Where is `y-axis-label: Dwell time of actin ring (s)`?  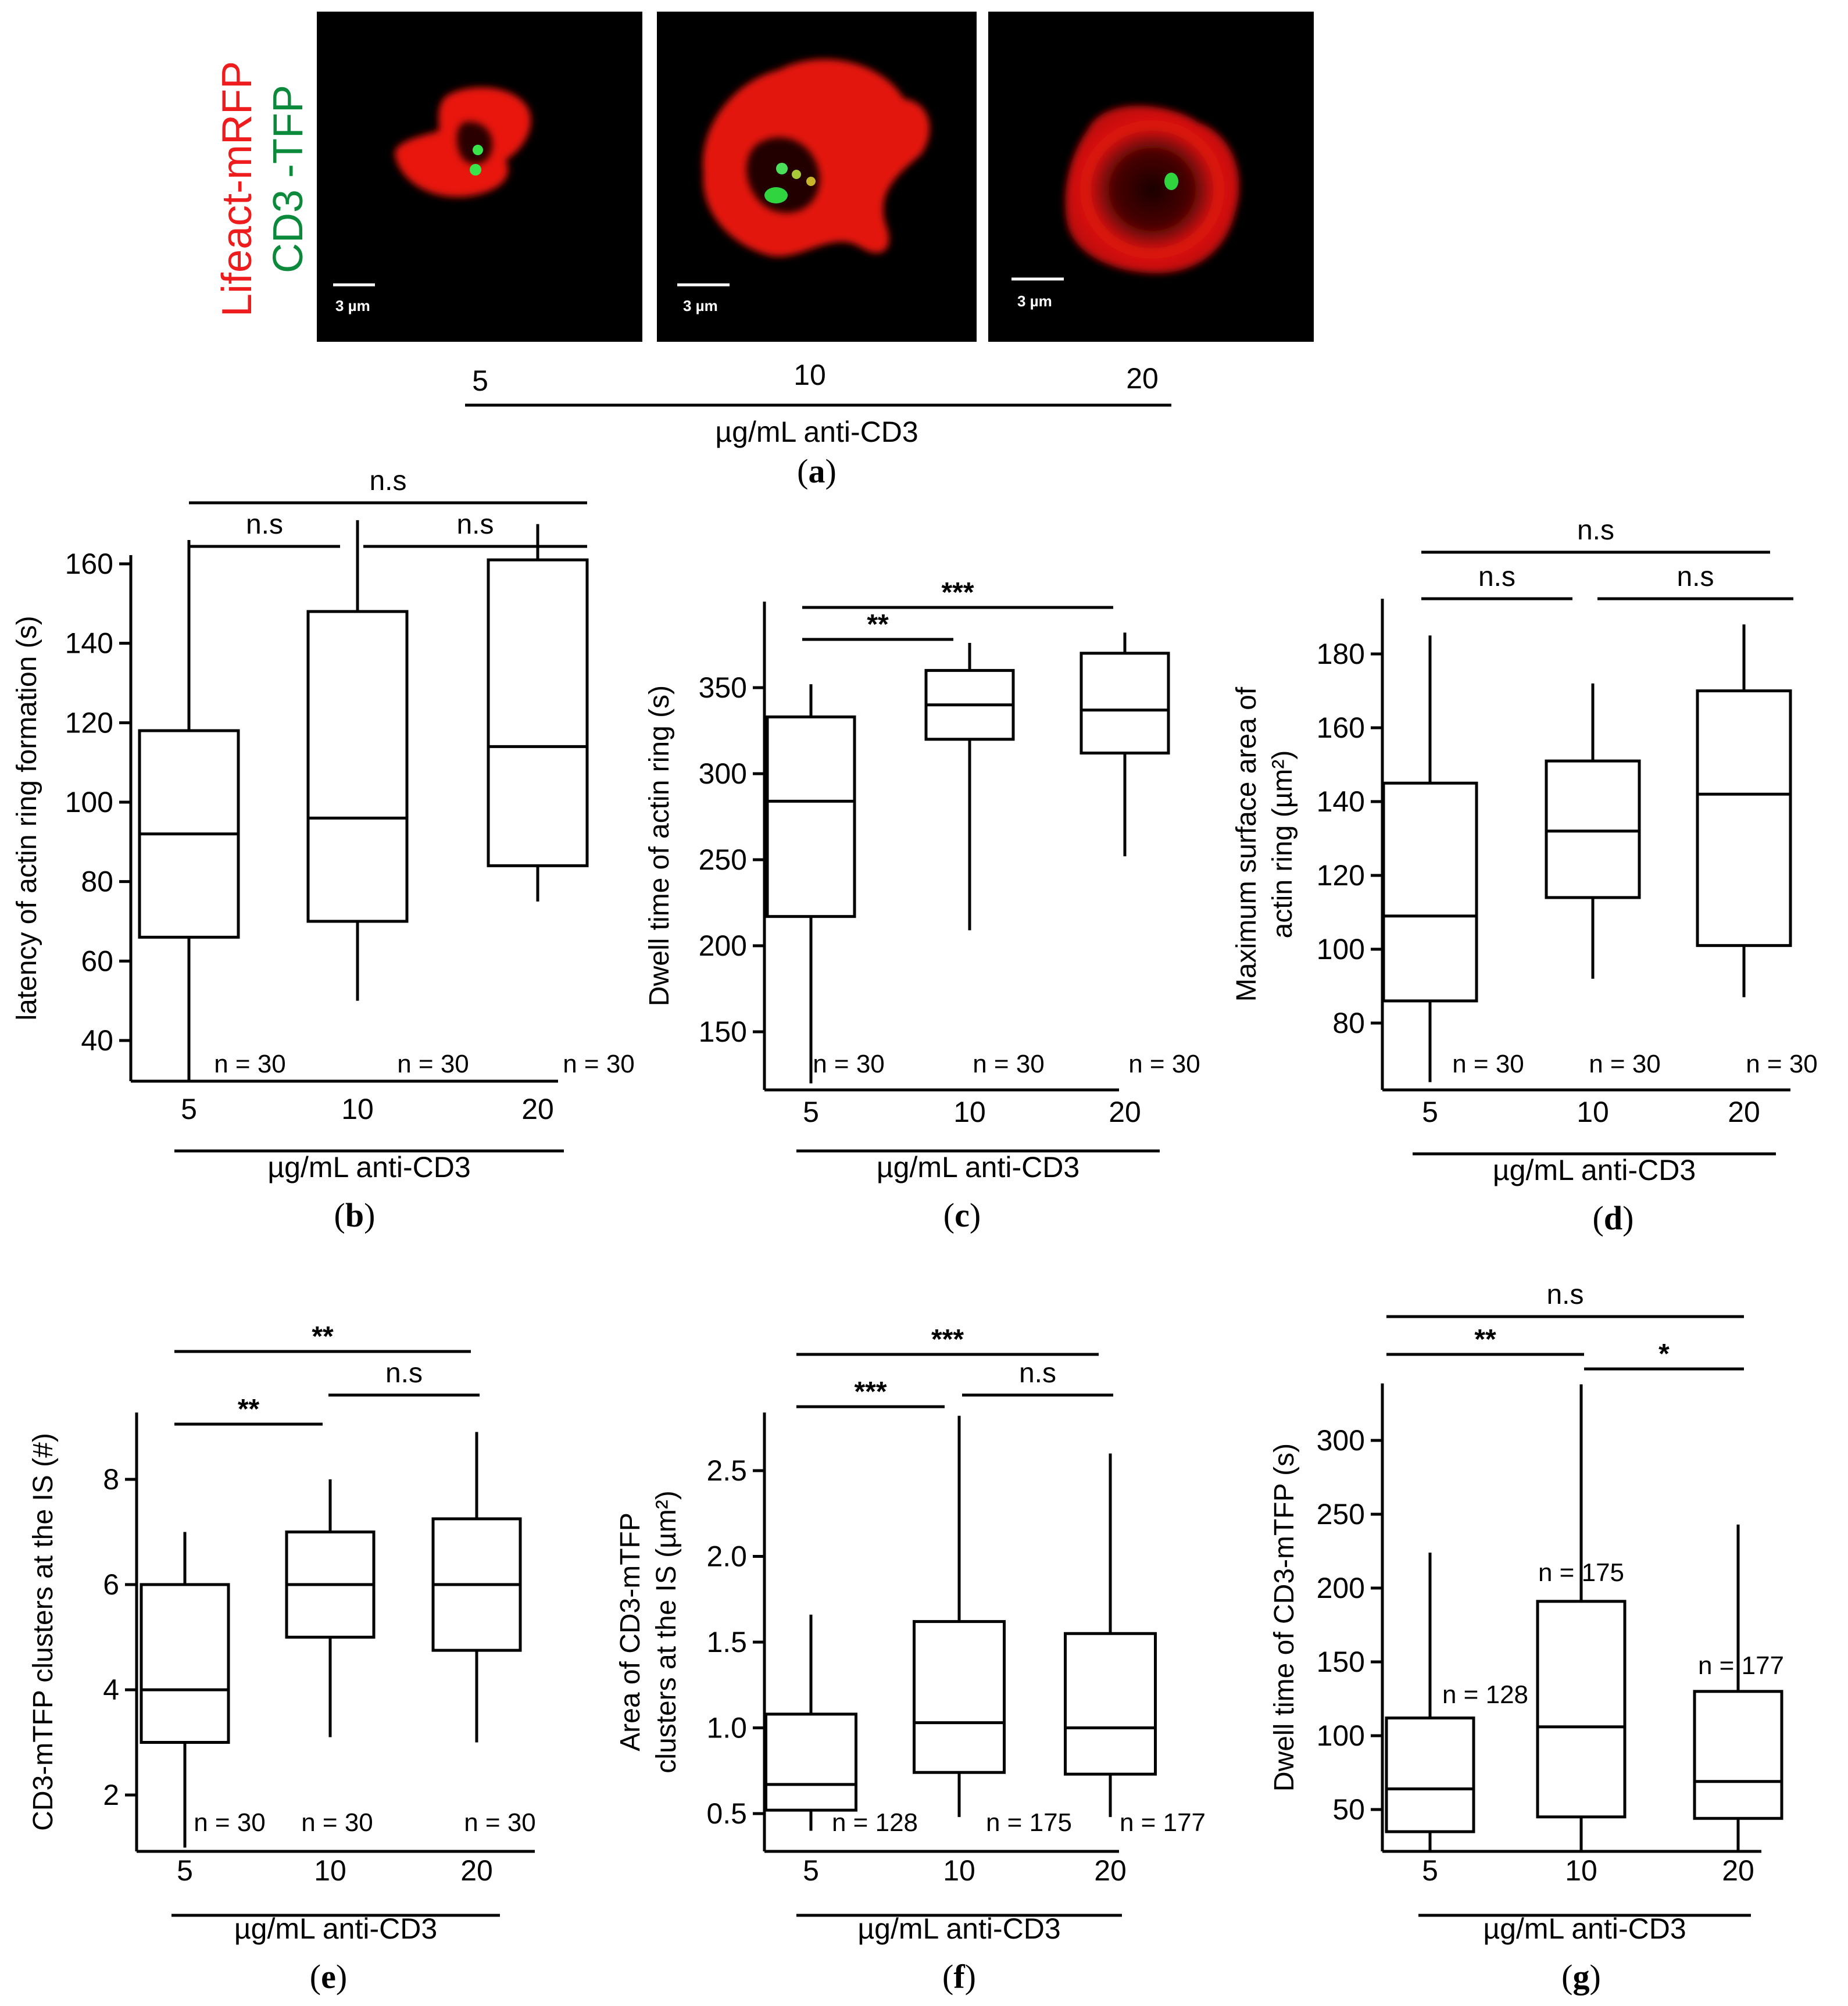 y-axis-label: Dwell time of actin ring (s) is located at coordinates (659, 845).